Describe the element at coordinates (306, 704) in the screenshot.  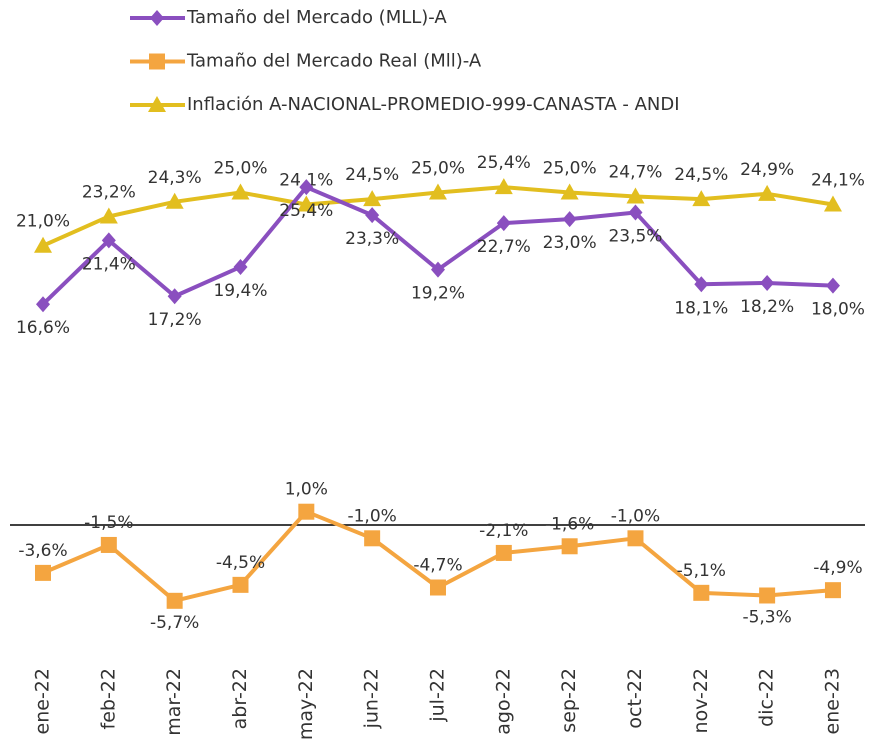
I see `x-tick-label: may-22` at that location.